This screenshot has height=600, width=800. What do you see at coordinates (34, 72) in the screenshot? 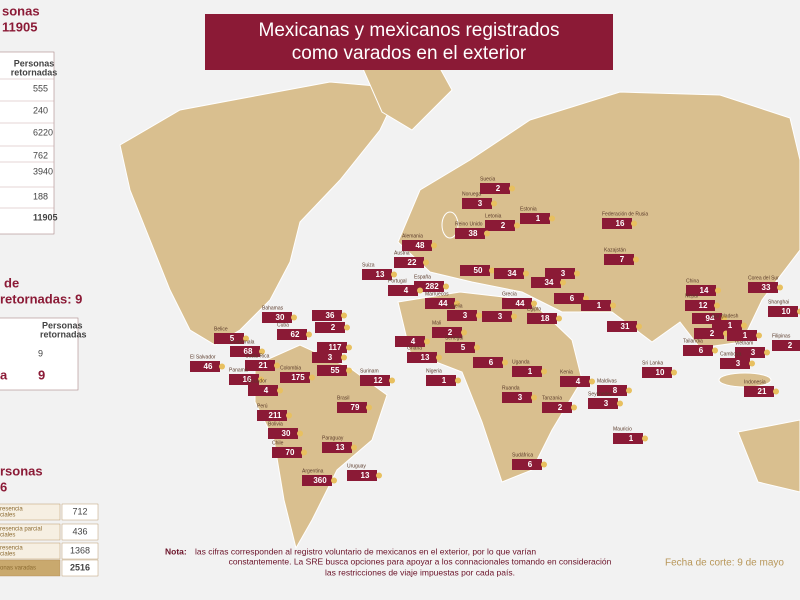
I see `column-header: retornadas` at bounding box center [34, 72].